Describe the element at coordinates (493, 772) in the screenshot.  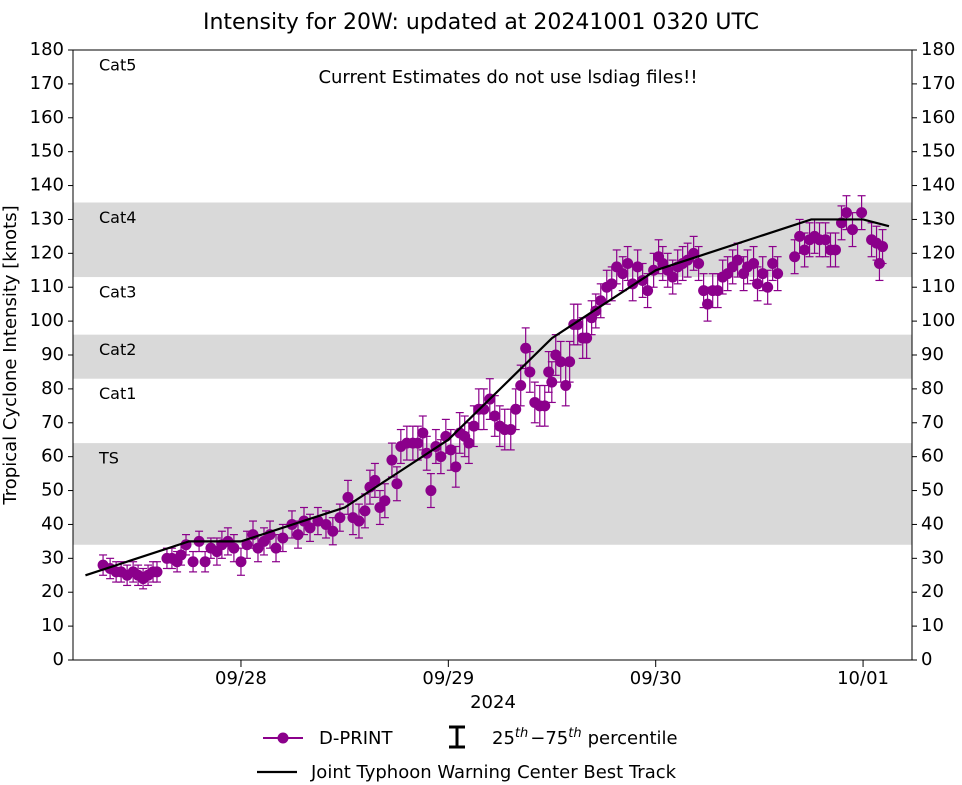
I see `legend-label: Joint Typhoon Warning Center Best Track` at that location.